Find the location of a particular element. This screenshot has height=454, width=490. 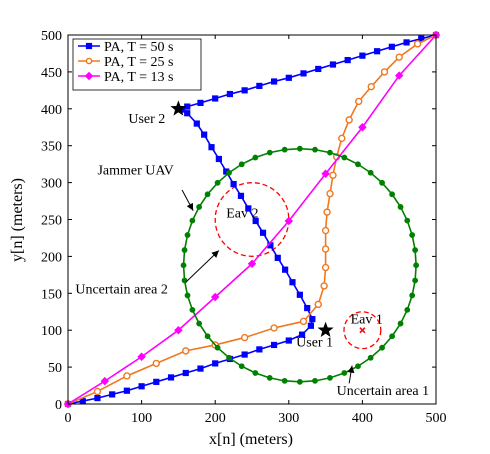

legend-box is located at coordinates (137, 64).